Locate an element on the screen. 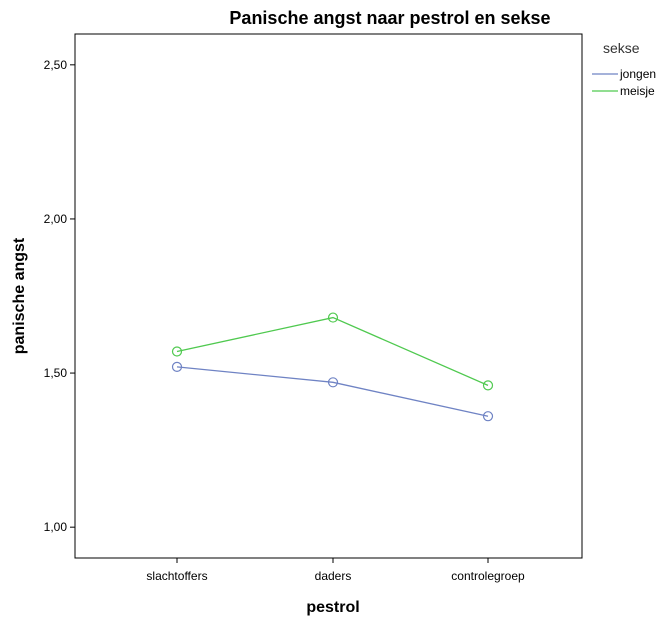 The width and height of the screenshot is (665, 620). x-tick-label: controlegroep is located at coordinates (488, 576).